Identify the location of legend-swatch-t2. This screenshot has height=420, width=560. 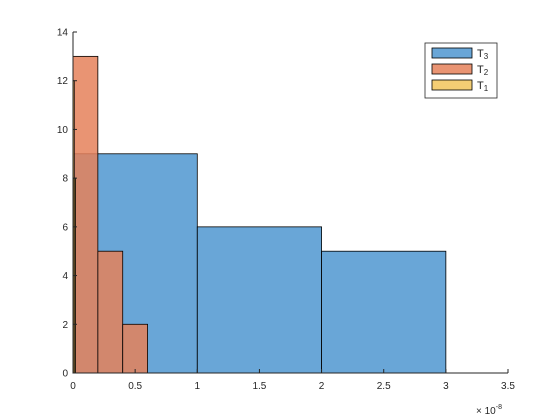
(452, 69).